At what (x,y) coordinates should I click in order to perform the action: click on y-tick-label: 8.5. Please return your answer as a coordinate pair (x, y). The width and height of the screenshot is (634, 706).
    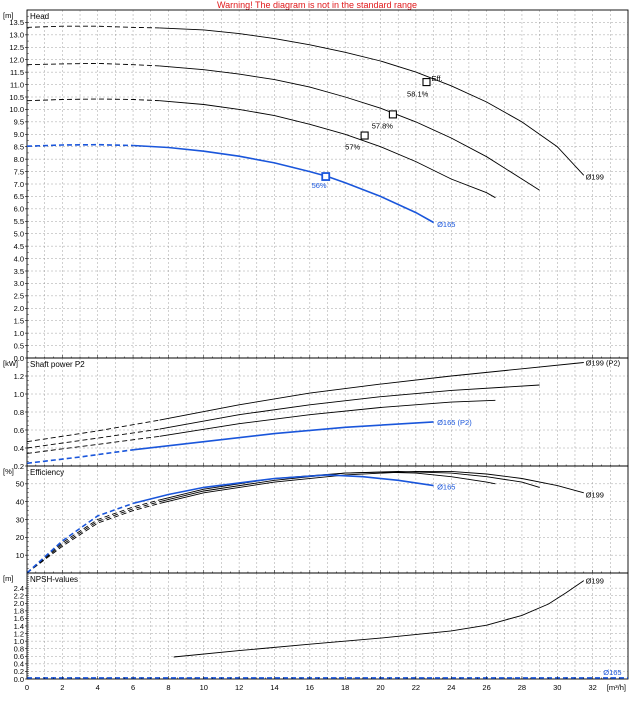
    Looking at the image, I should click on (19, 147).